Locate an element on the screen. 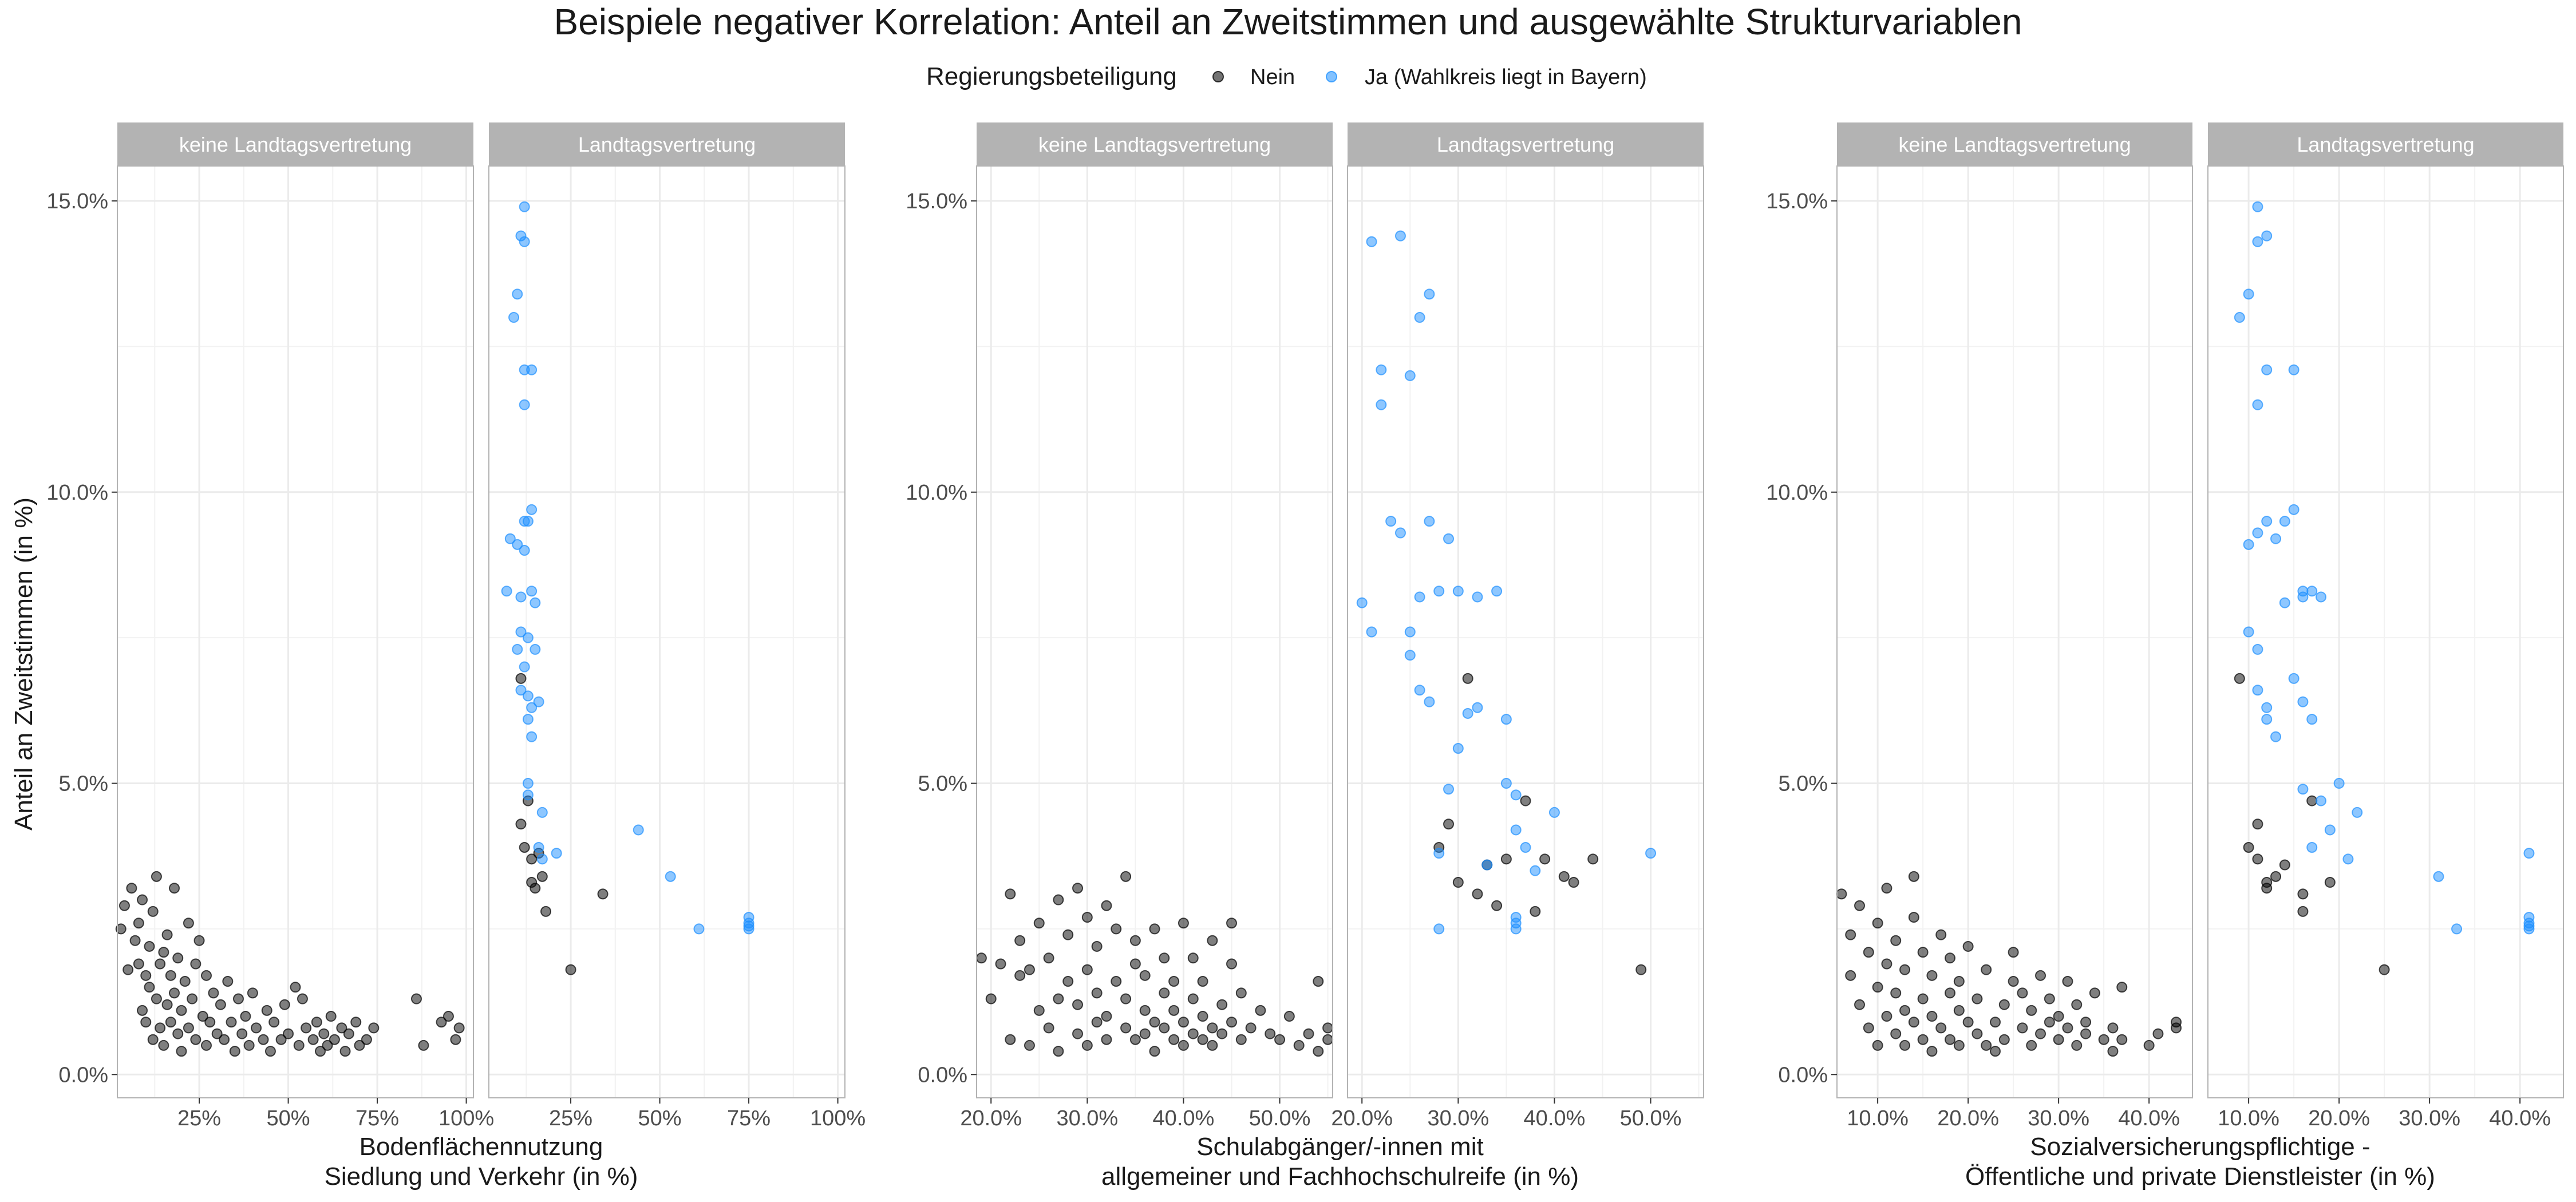  plot-border is located at coordinates (1154, 631).